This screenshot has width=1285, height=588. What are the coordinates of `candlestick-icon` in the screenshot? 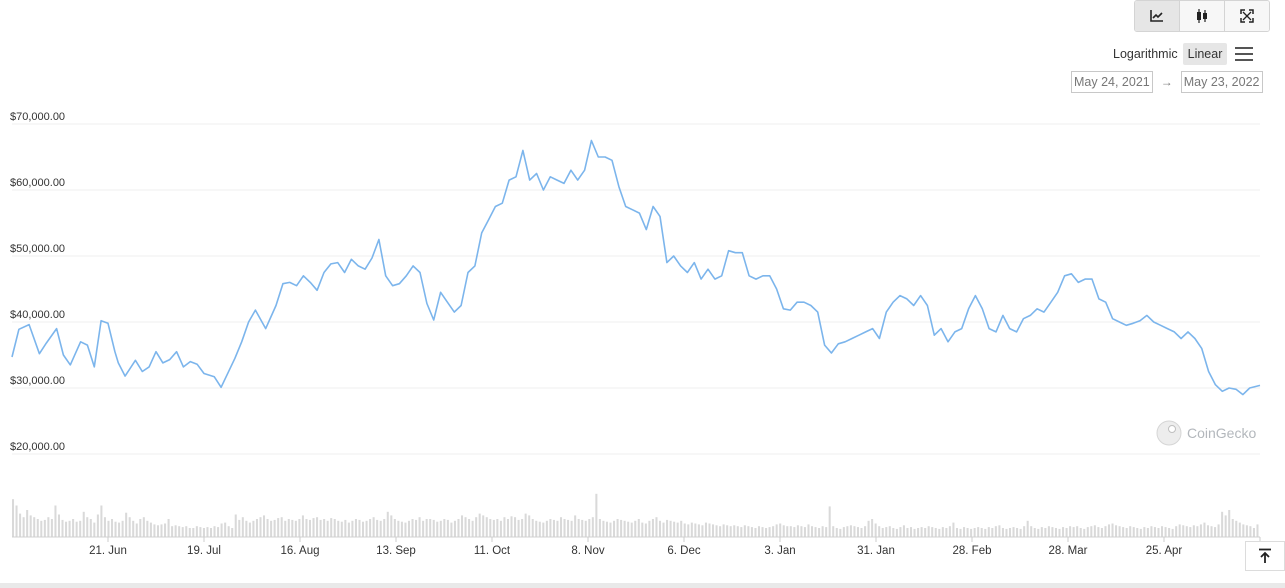 It's located at (1202, 16).